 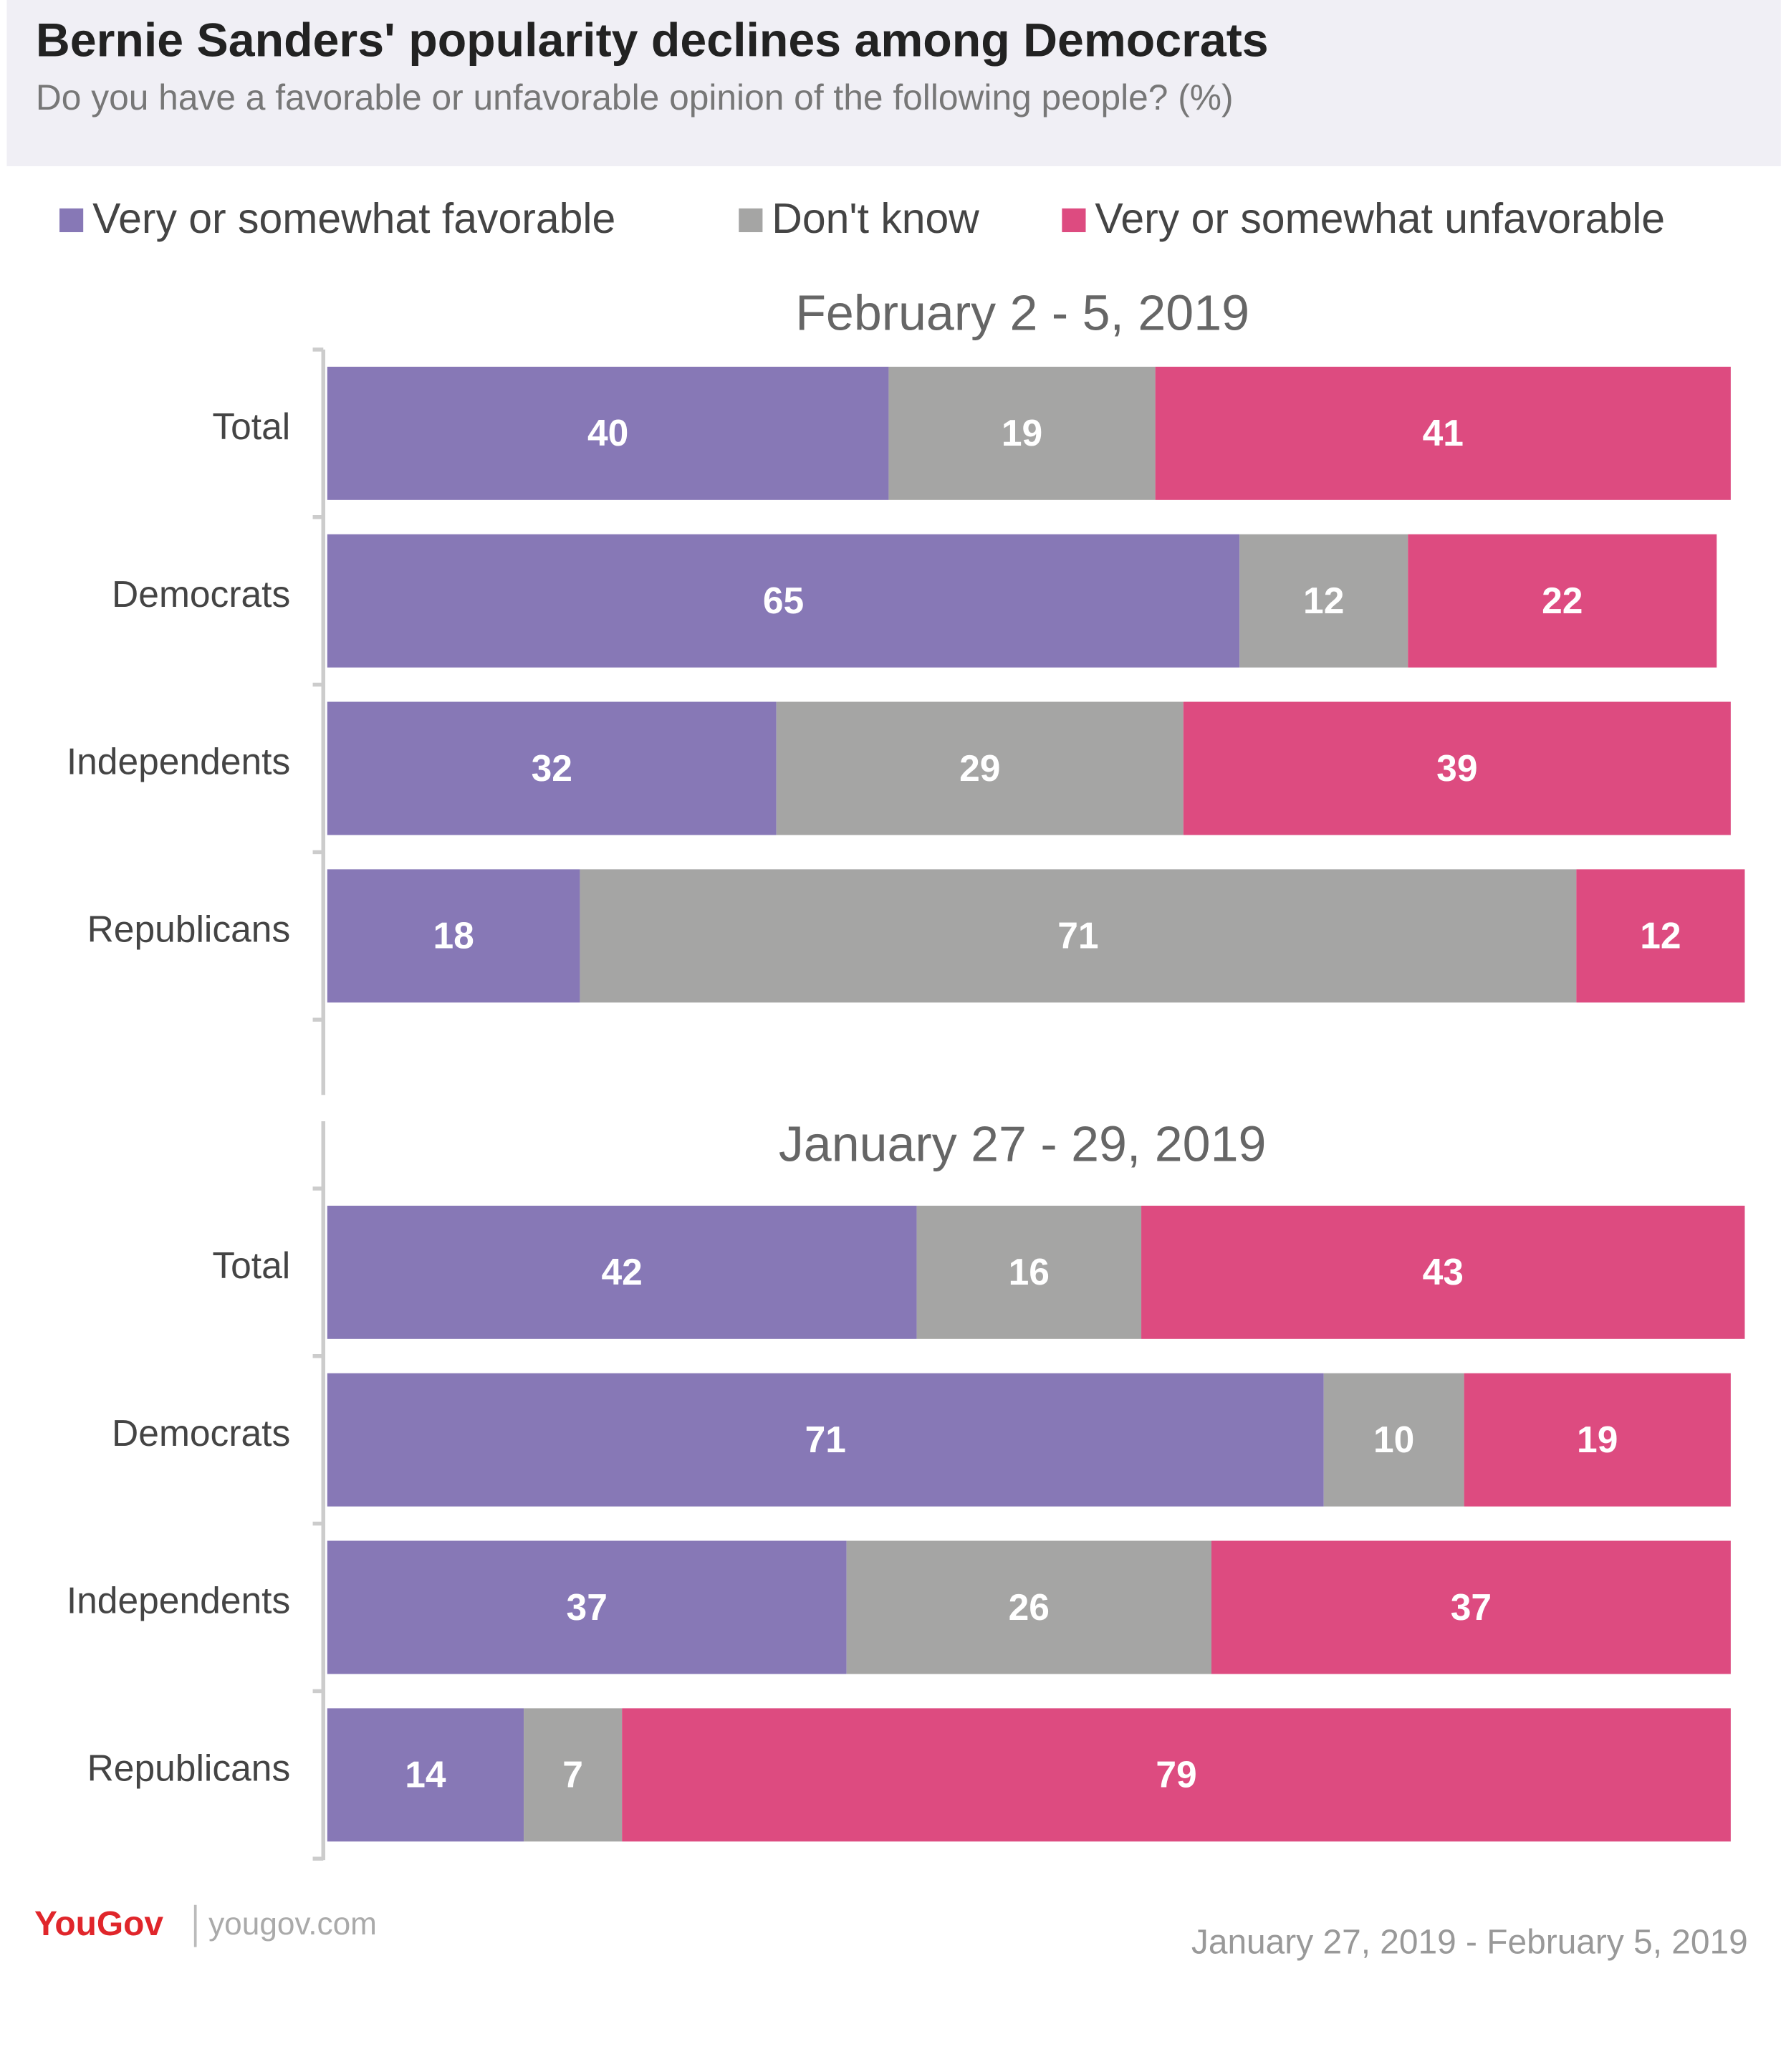 I want to click on value-label: 10, so click(x=1394, y=1439).